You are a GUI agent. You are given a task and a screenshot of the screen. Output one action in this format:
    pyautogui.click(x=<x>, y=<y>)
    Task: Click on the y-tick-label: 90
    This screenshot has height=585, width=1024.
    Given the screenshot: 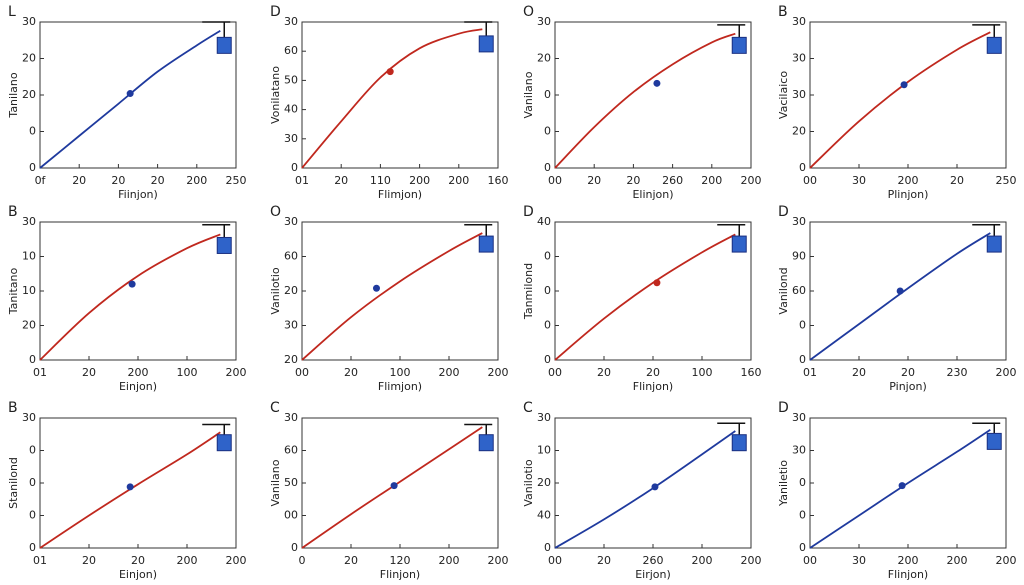 What is the action you would take?
    pyautogui.click(x=799, y=256)
    